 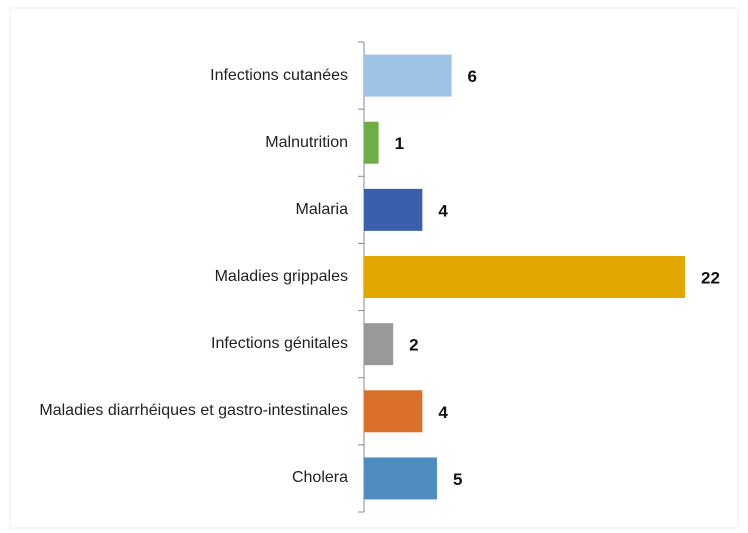 I want to click on y-tick-label-box: Maladies grippales, so click(x=178, y=277).